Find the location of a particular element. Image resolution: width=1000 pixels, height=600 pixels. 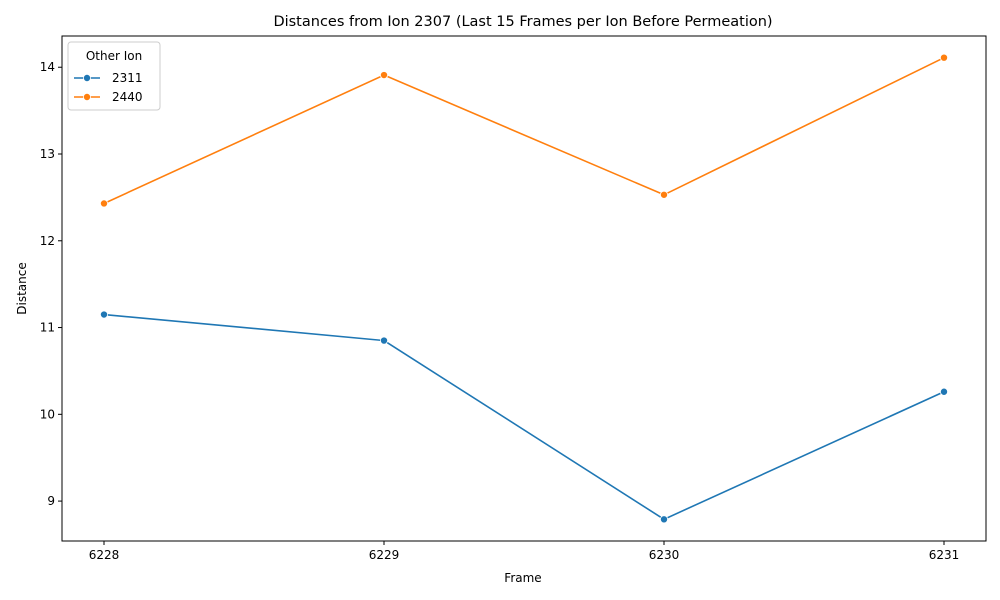

x-tick-label: 6229 is located at coordinates (384, 555).